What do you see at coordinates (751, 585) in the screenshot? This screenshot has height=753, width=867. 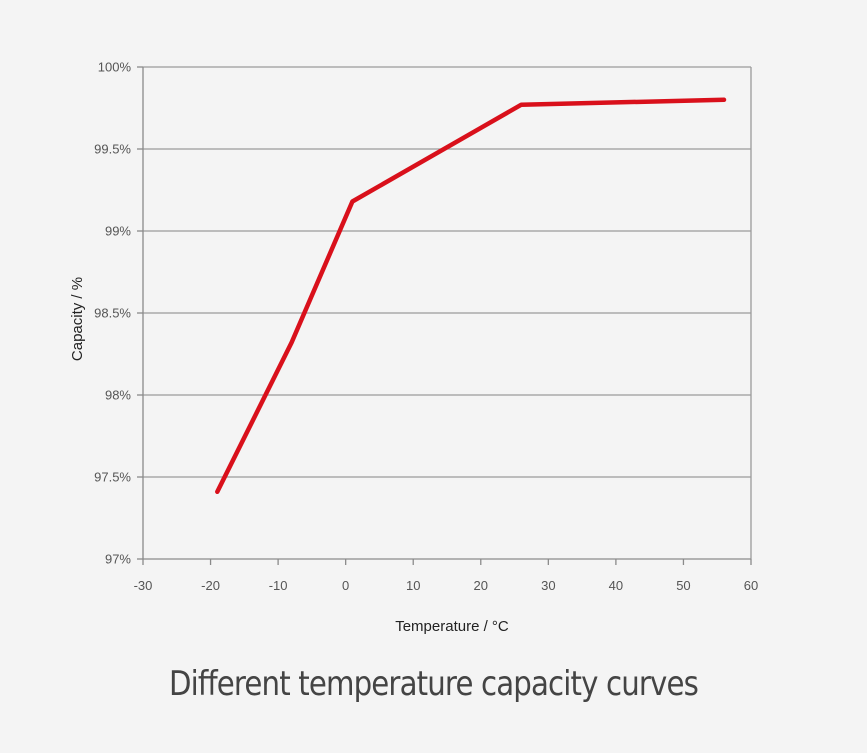 I see `x-tick-label: 60` at bounding box center [751, 585].